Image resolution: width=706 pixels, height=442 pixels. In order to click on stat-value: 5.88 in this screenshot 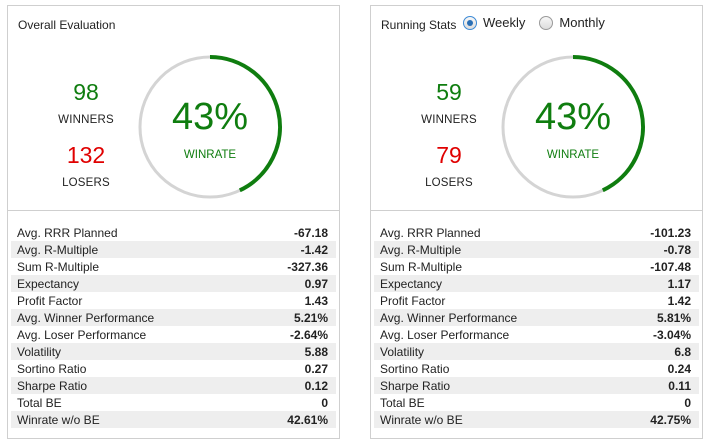, I will do `click(316, 351)`.